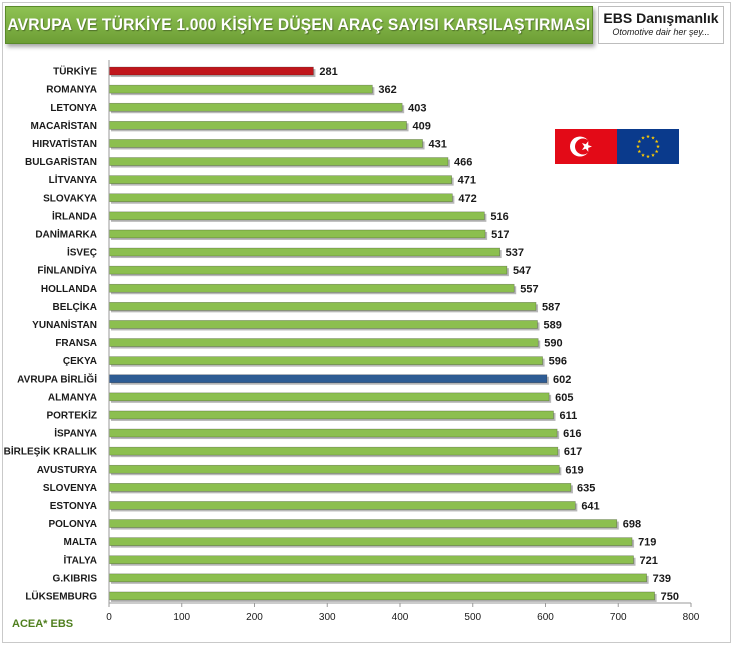 The width and height of the screenshot is (735, 647). Describe the element at coordinates (649, 561) in the screenshot. I see `value-label: 721` at that location.